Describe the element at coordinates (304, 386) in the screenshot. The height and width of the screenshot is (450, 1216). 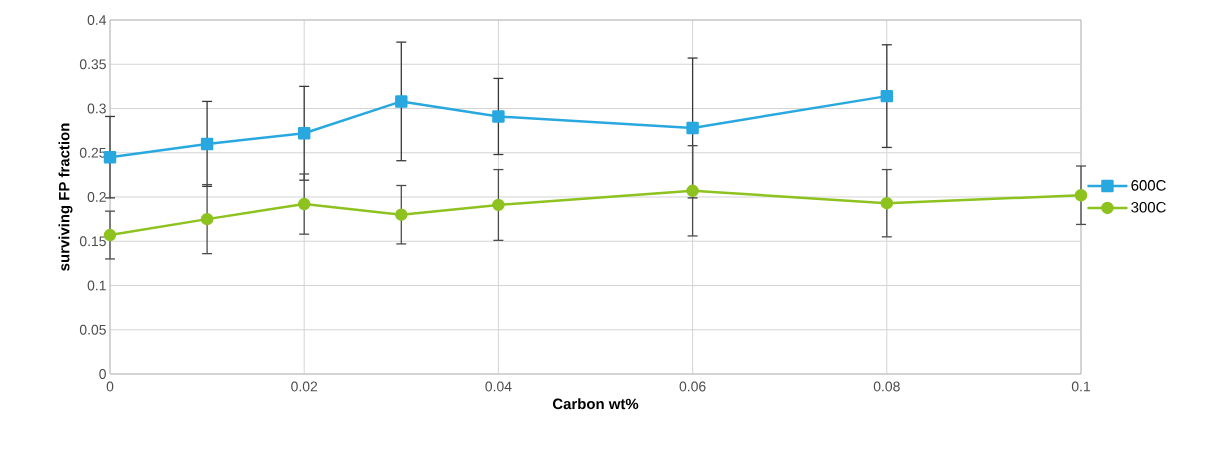
I see `x-tick-label: 0.02` at that location.